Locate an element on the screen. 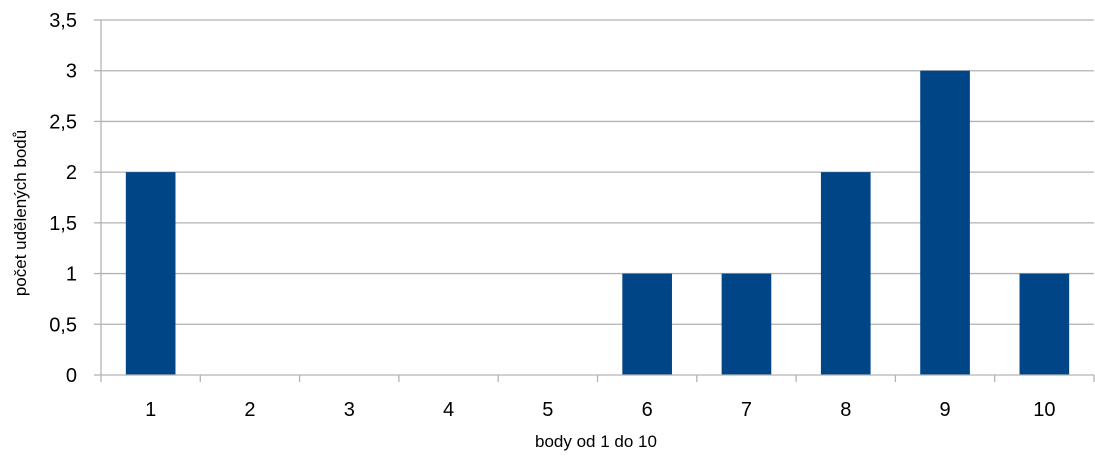  y-tick-label: 0 is located at coordinates (71, 376).